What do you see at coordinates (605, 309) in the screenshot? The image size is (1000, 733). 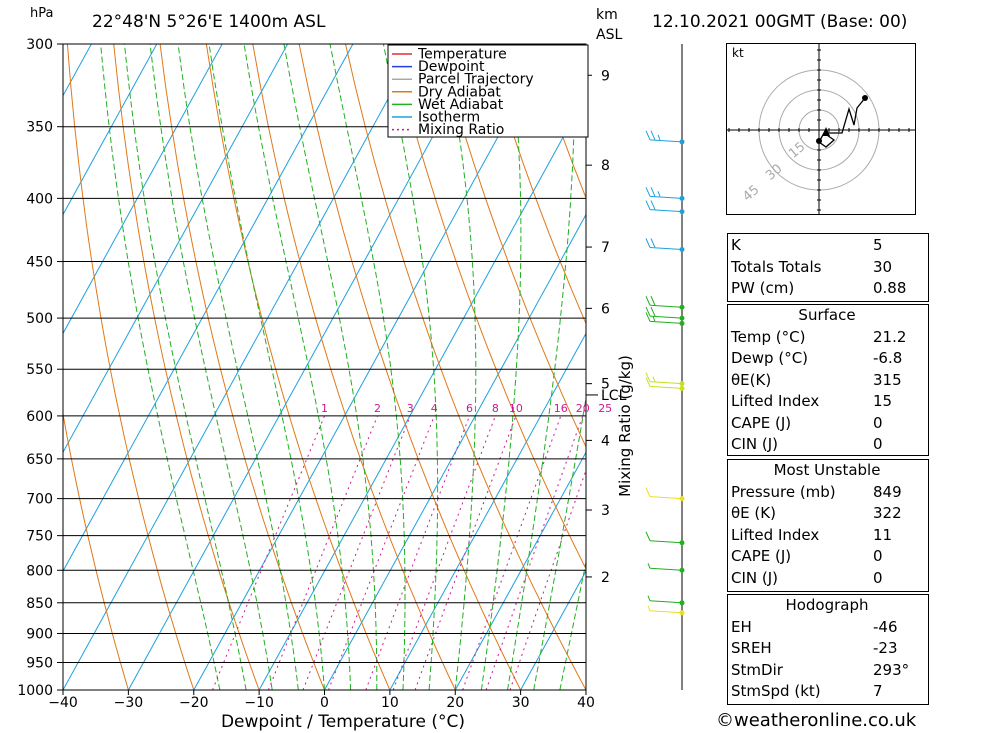 I see `height-tick-label: 6` at bounding box center [605, 309].